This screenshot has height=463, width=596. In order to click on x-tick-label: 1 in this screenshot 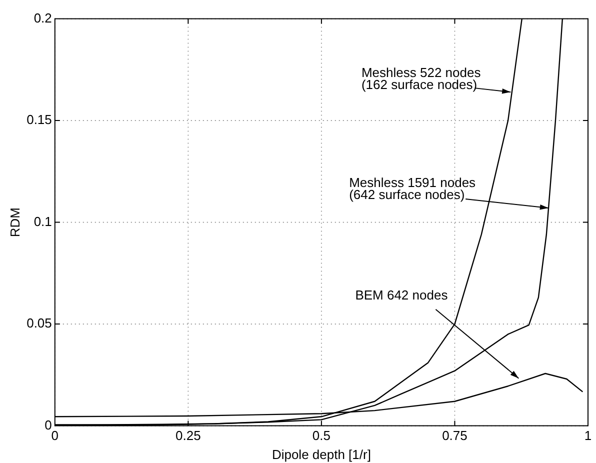, I will do `click(588, 436)`.